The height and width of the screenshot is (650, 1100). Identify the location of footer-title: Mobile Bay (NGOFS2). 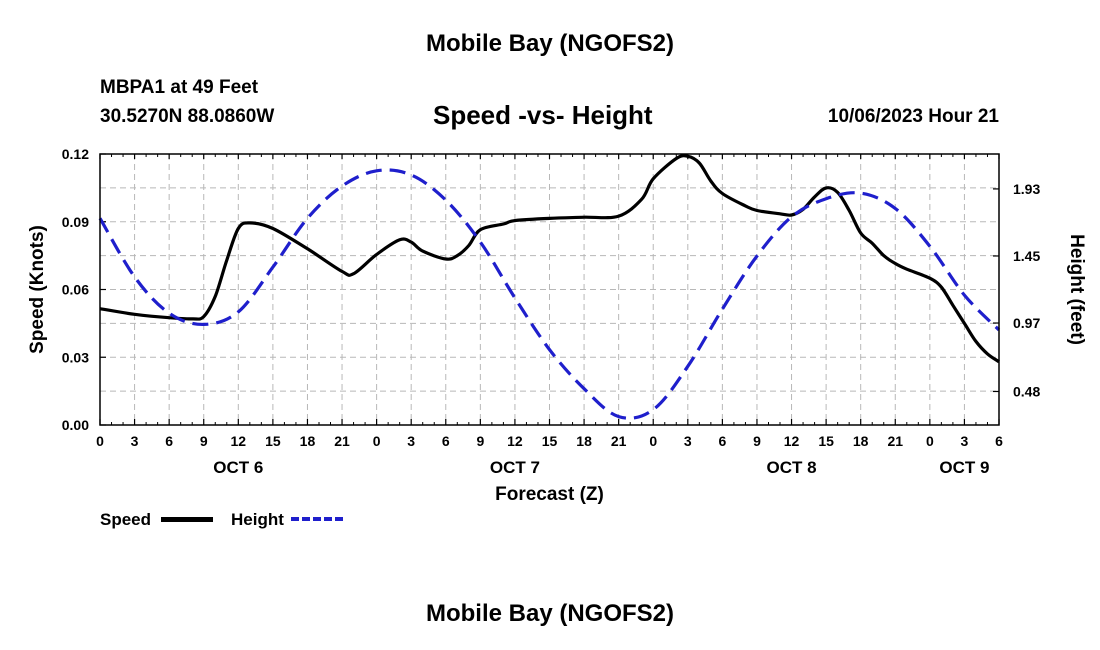
(550, 613).